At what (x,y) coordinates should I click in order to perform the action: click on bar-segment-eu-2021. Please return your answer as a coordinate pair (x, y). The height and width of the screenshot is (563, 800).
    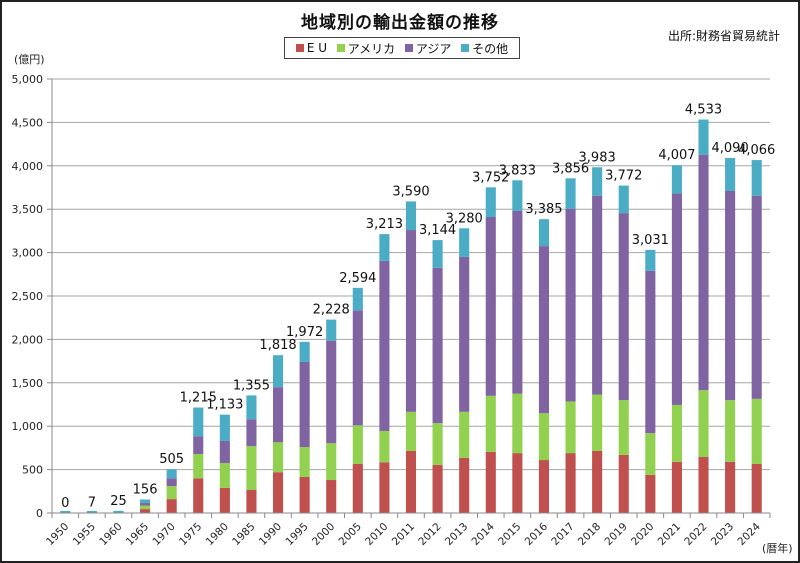
    Looking at the image, I should click on (676, 487).